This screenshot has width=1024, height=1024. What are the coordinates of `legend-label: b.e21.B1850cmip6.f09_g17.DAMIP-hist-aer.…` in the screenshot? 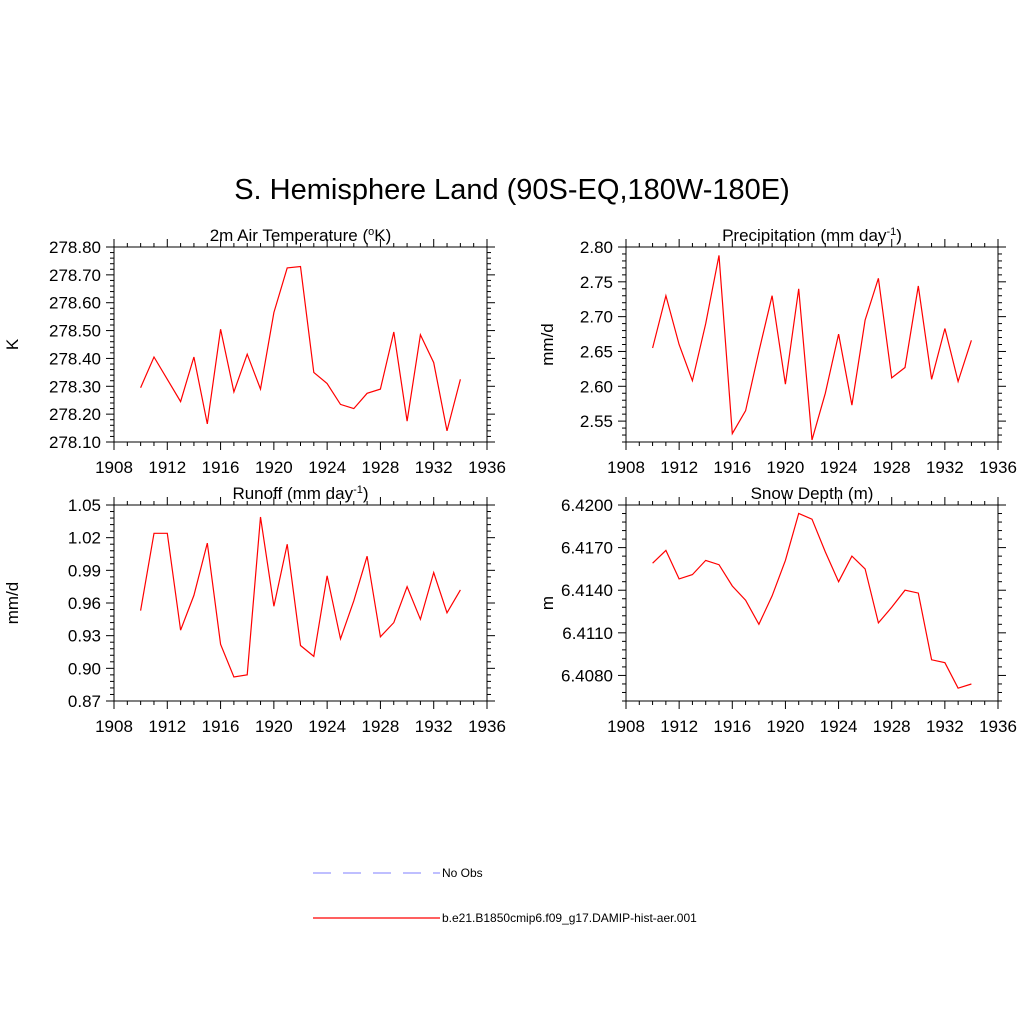 It's located at (569, 918).